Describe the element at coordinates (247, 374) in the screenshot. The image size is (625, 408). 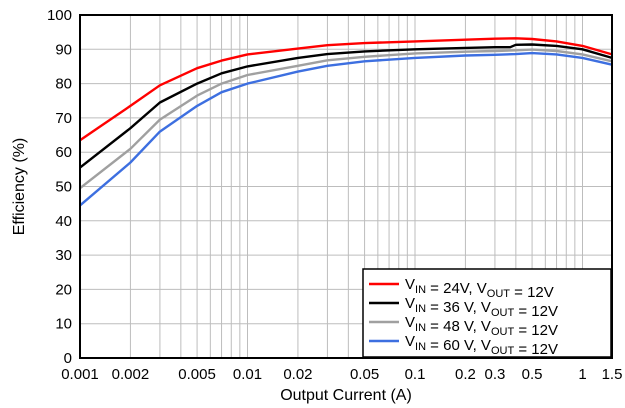
I see `x-tick-label: 0.01` at that location.